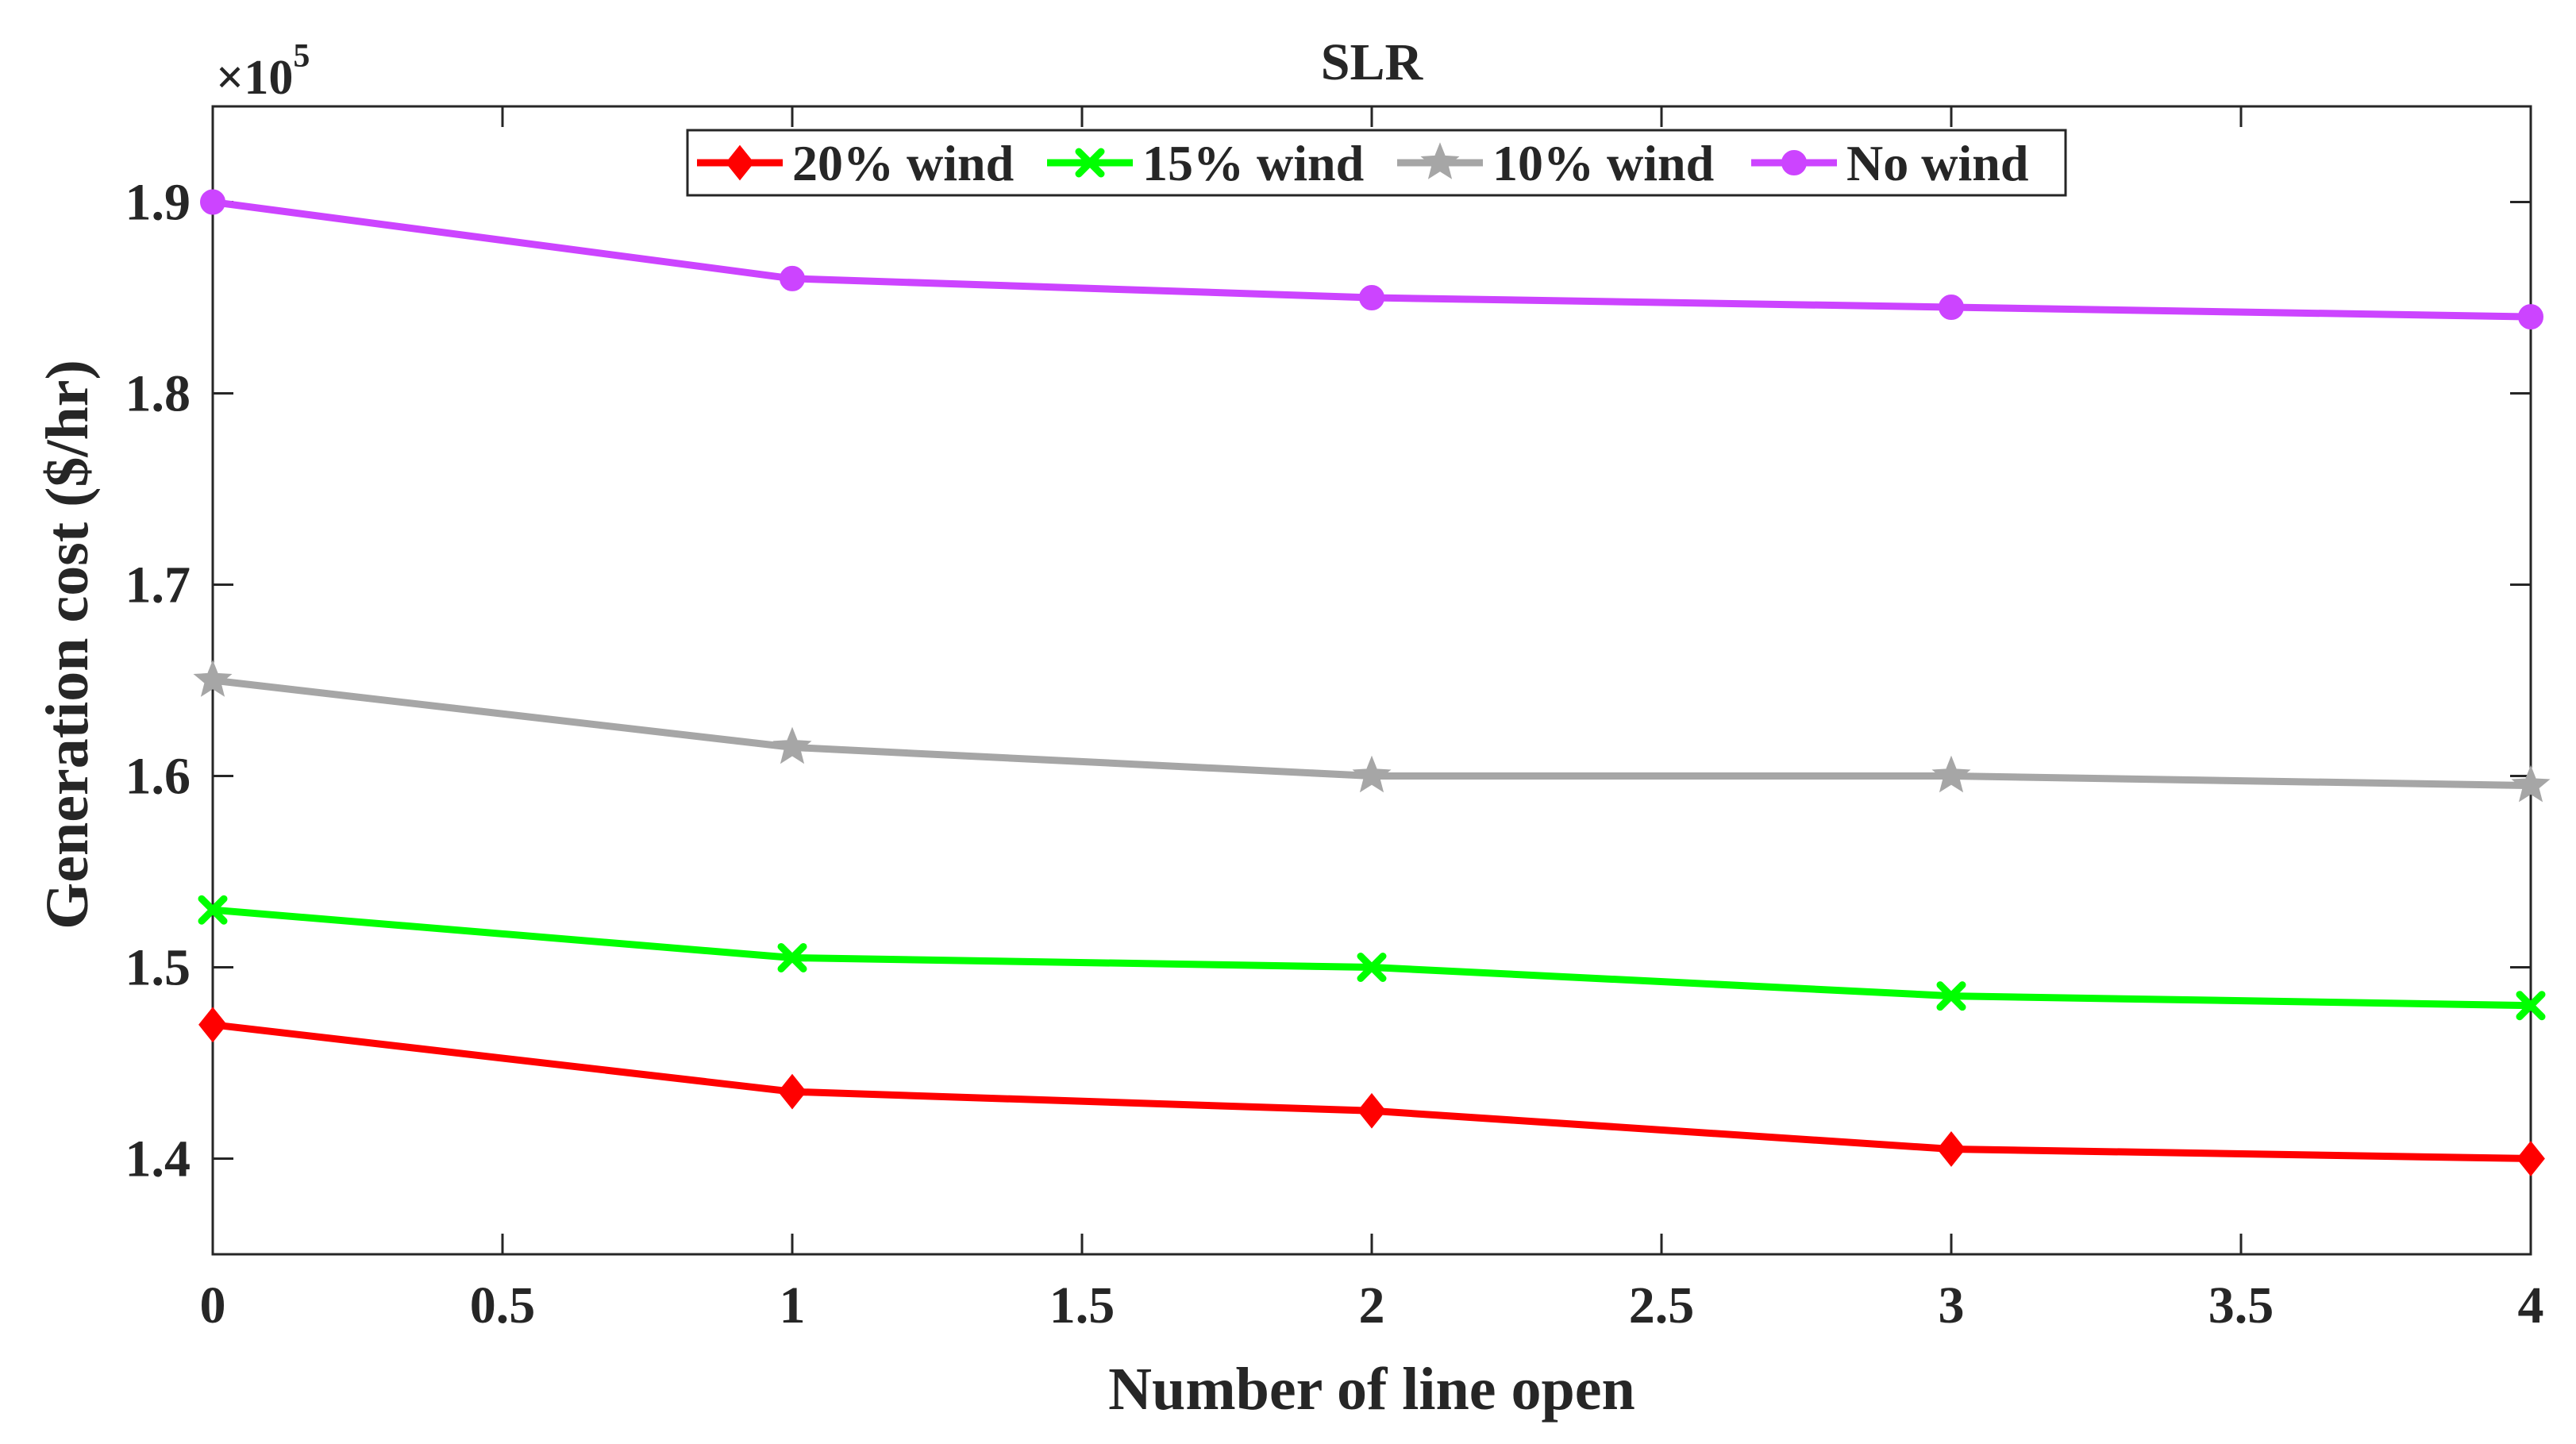 This screenshot has height=1444, width=2576. I want to click on x-axis-label: Number of line open, so click(1371, 1389).